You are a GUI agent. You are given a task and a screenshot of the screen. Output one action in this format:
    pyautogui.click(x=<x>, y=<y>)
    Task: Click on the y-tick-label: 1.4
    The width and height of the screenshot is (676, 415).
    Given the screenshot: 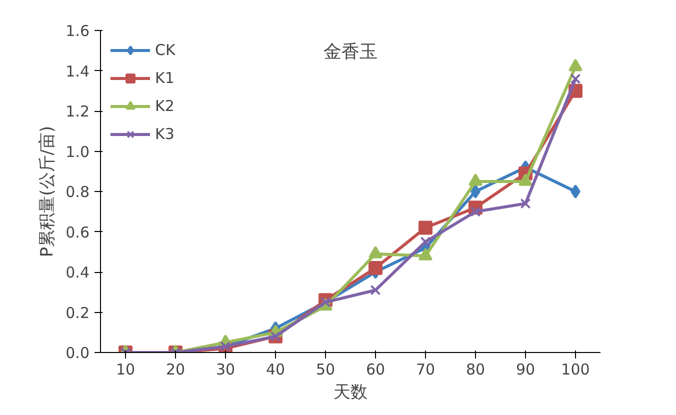 What is the action you would take?
    pyautogui.click(x=78, y=71)
    